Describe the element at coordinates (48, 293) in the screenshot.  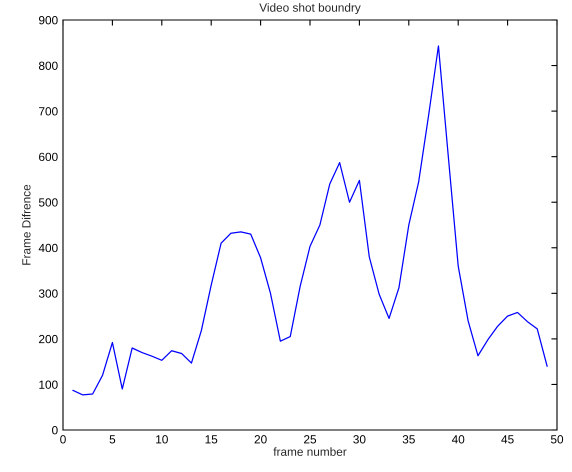
I see `y-tick-label: 300` at that location.